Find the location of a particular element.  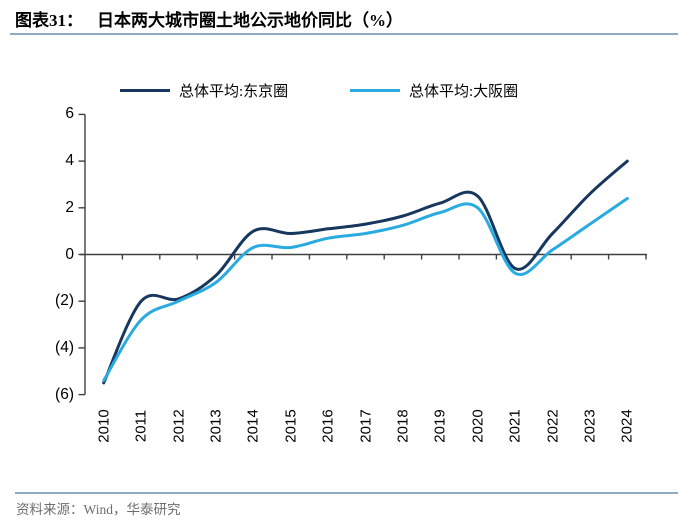

source-note: 资料来源：Wind，华泰研究 is located at coordinates (98, 509).